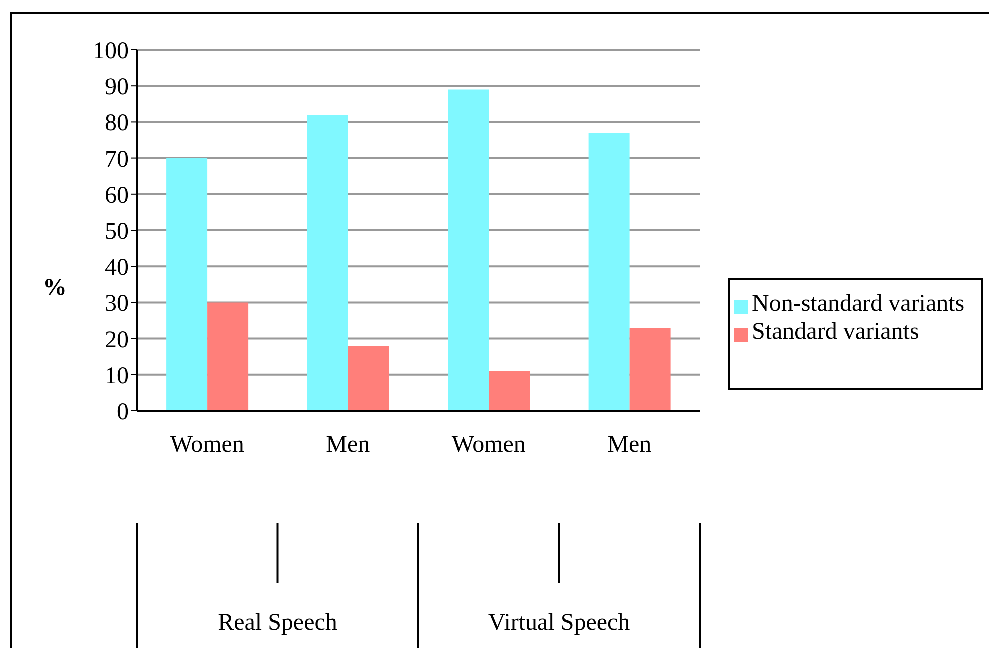 The image size is (989, 648). What do you see at coordinates (55, 288) in the screenshot?
I see `y-axis-title: %` at bounding box center [55, 288].